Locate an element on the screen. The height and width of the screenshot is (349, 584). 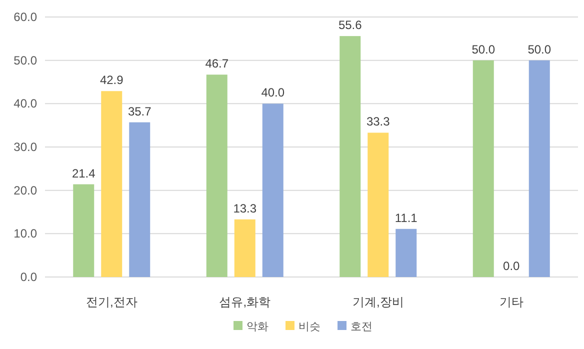
y-tick-label: 0.0 is located at coordinates (29, 277).